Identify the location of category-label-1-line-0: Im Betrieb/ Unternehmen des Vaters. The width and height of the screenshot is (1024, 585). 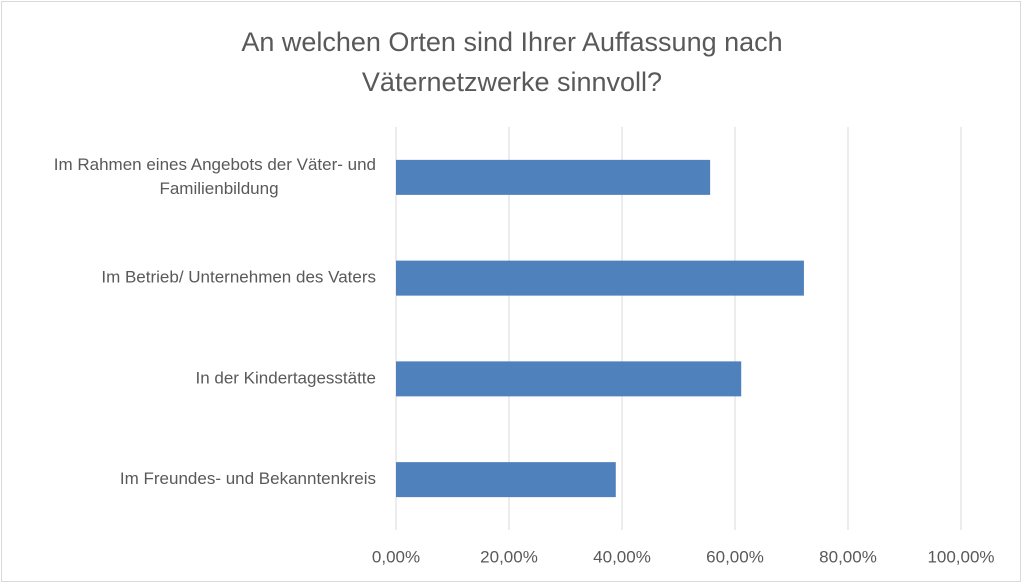
(238, 277).